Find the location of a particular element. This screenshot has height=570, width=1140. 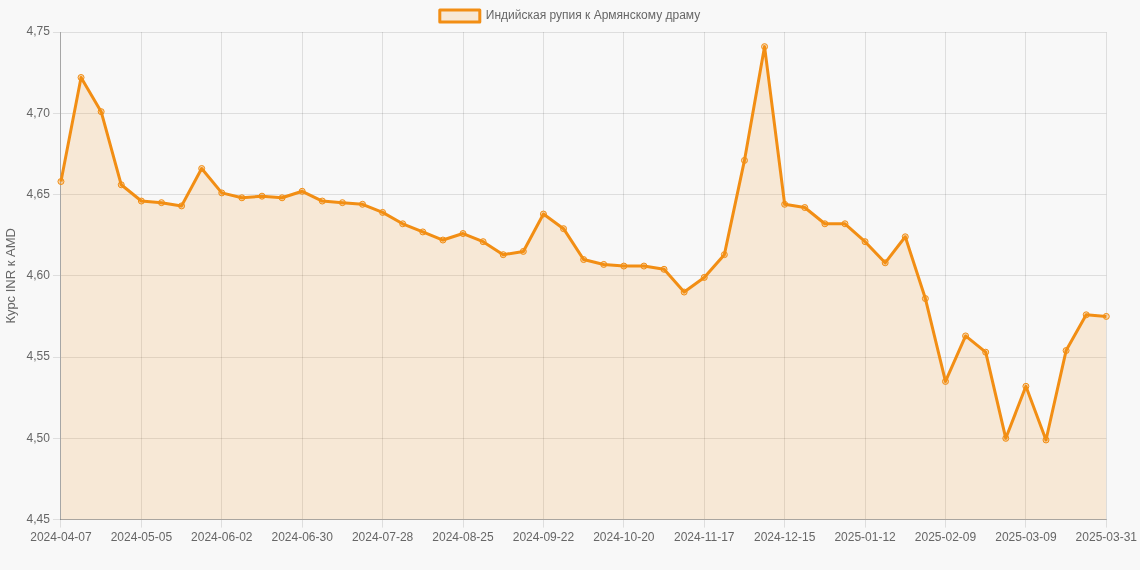

y-tick-label: 4,55 is located at coordinates (38, 356).